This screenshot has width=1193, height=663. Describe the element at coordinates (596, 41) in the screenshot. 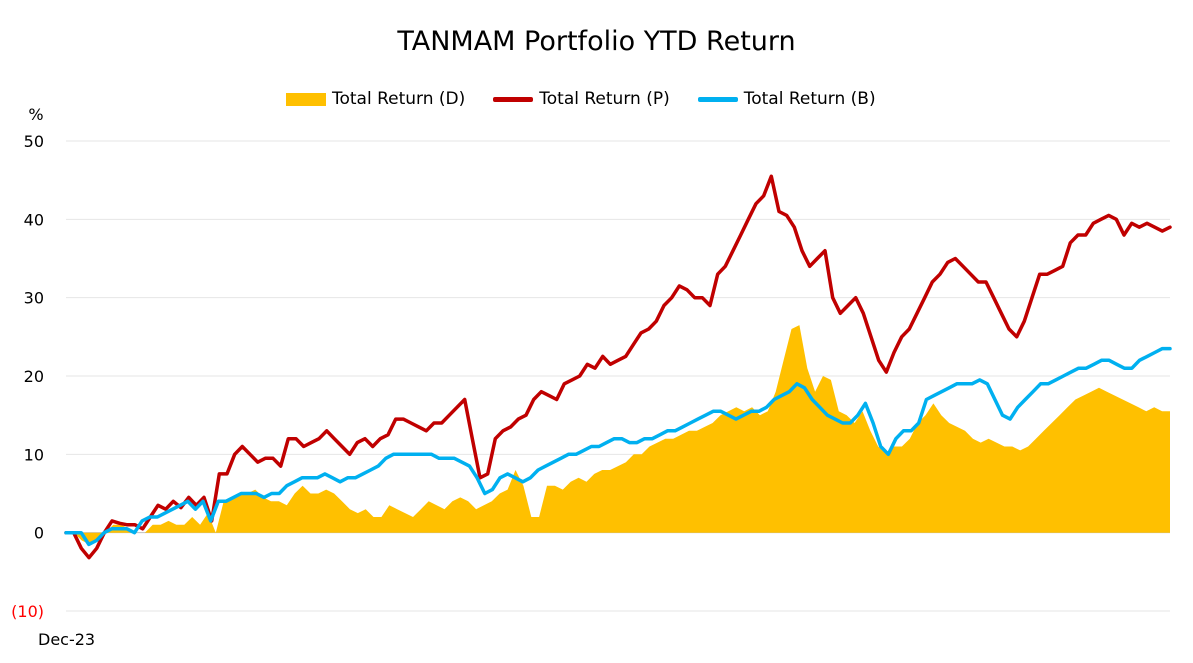

I see `chart-title: TANMAM Portfolio YTD Return` at that location.